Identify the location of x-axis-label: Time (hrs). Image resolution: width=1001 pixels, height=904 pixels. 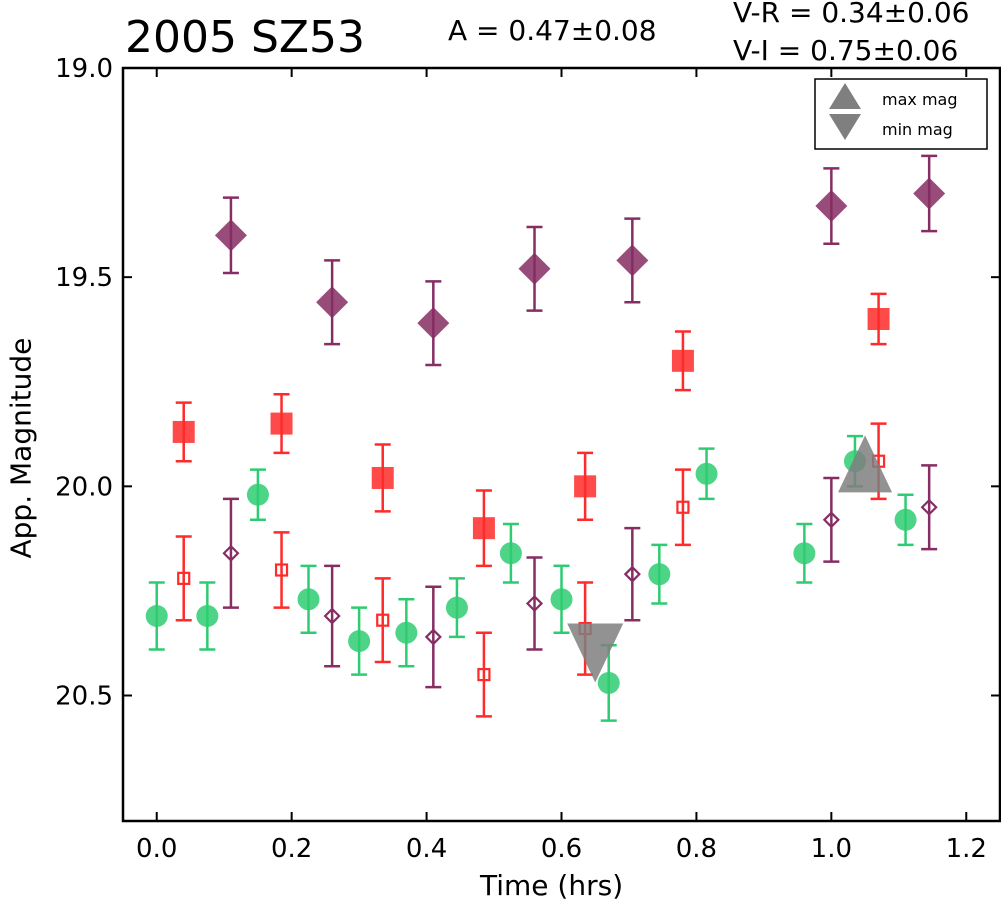
(552, 885).